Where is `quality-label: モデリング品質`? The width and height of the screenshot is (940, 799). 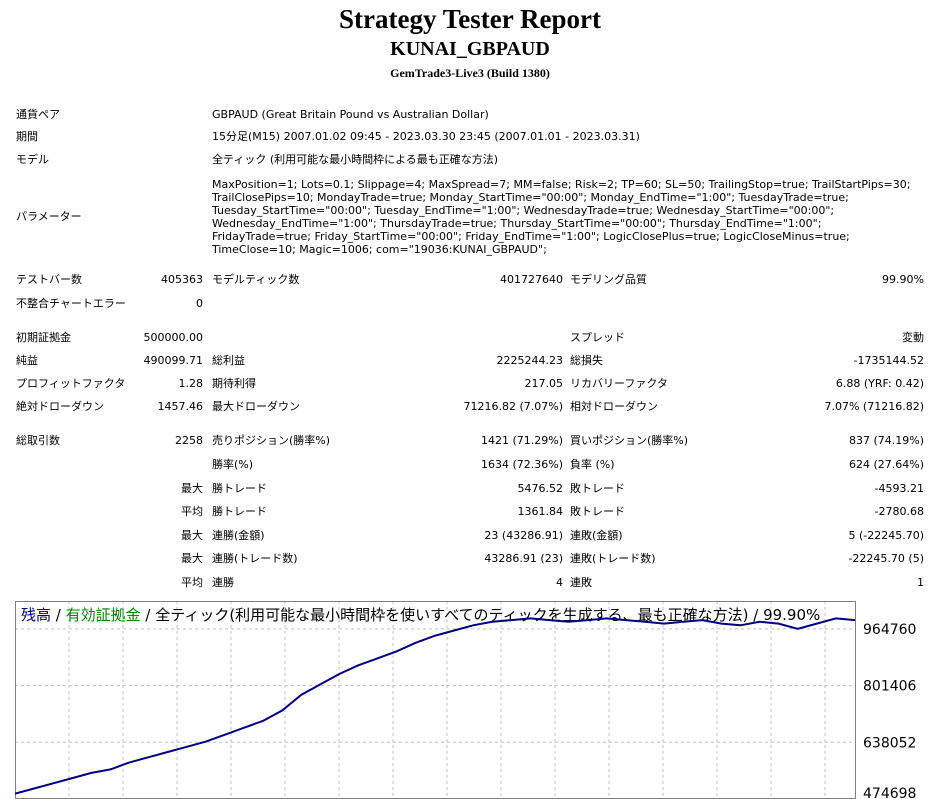 quality-label: モデリング品質 is located at coordinates (608, 279).